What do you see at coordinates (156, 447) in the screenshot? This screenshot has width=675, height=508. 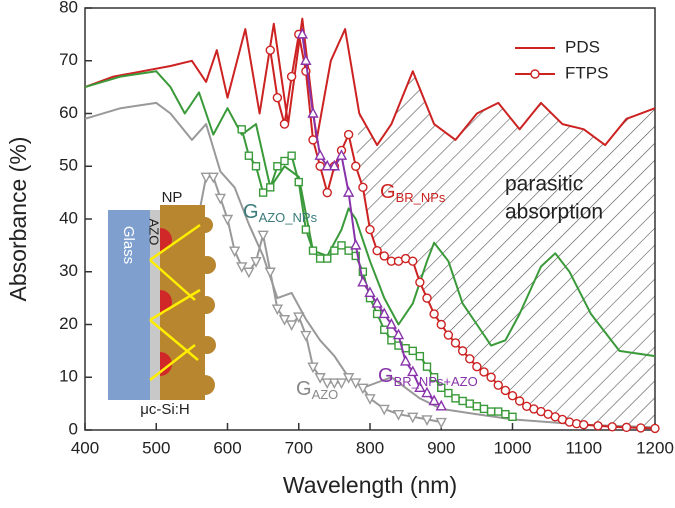 I see `x-tick-label: 500` at bounding box center [156, 447].